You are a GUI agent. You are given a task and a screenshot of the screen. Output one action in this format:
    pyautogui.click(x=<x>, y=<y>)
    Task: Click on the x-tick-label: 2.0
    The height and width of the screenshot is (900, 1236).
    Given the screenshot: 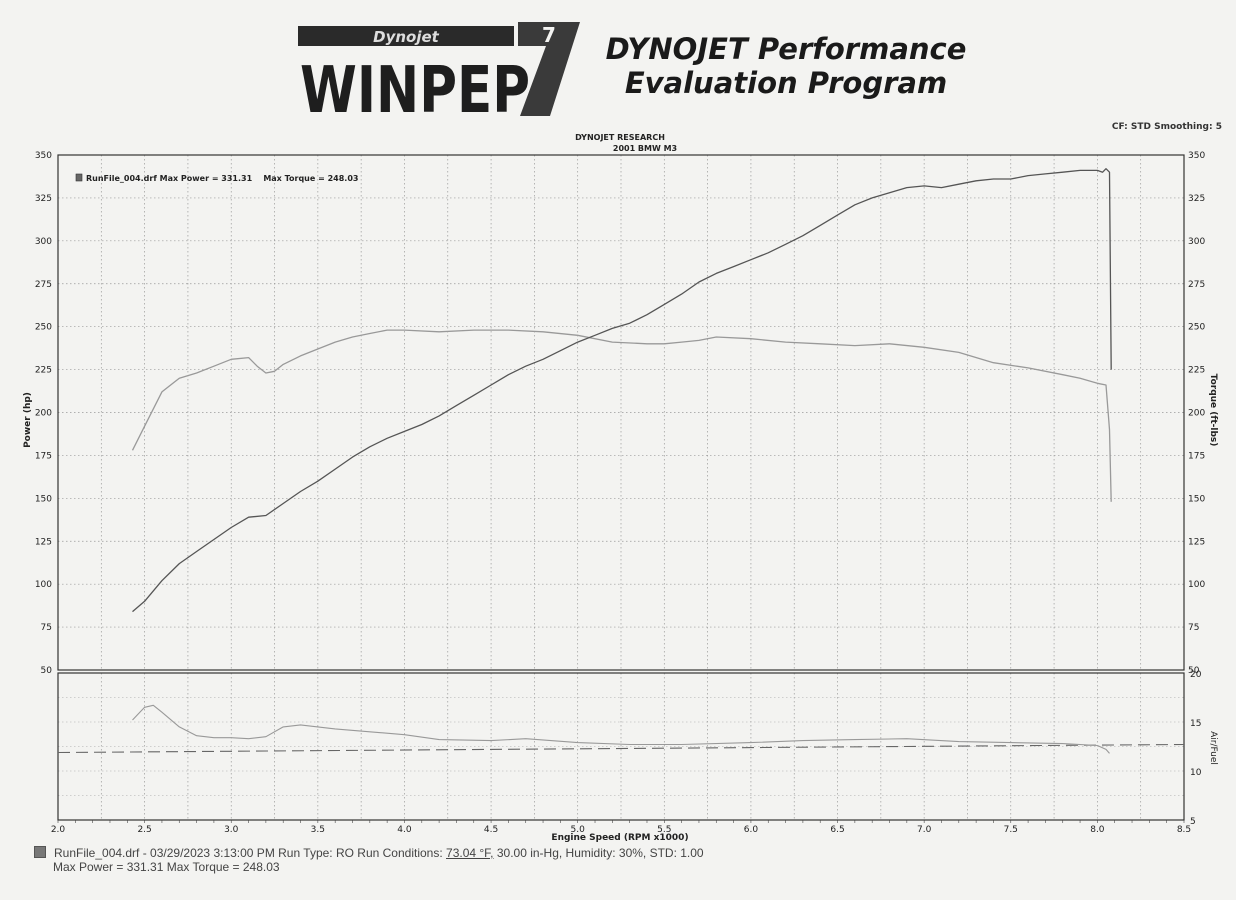 What is the action you would take?
    pyautogui.click(x=58, y=830)
    